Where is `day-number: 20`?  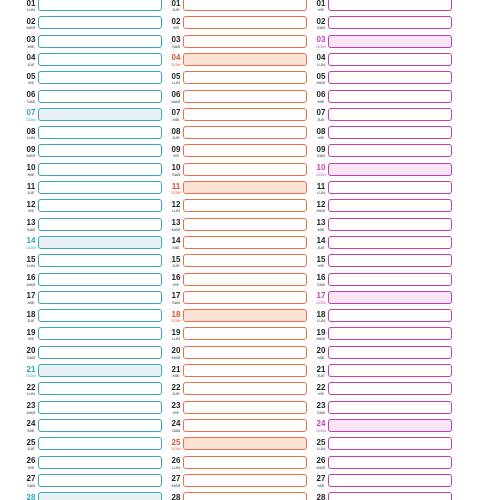 day-number: 20 is located at coordinates (321, 351).